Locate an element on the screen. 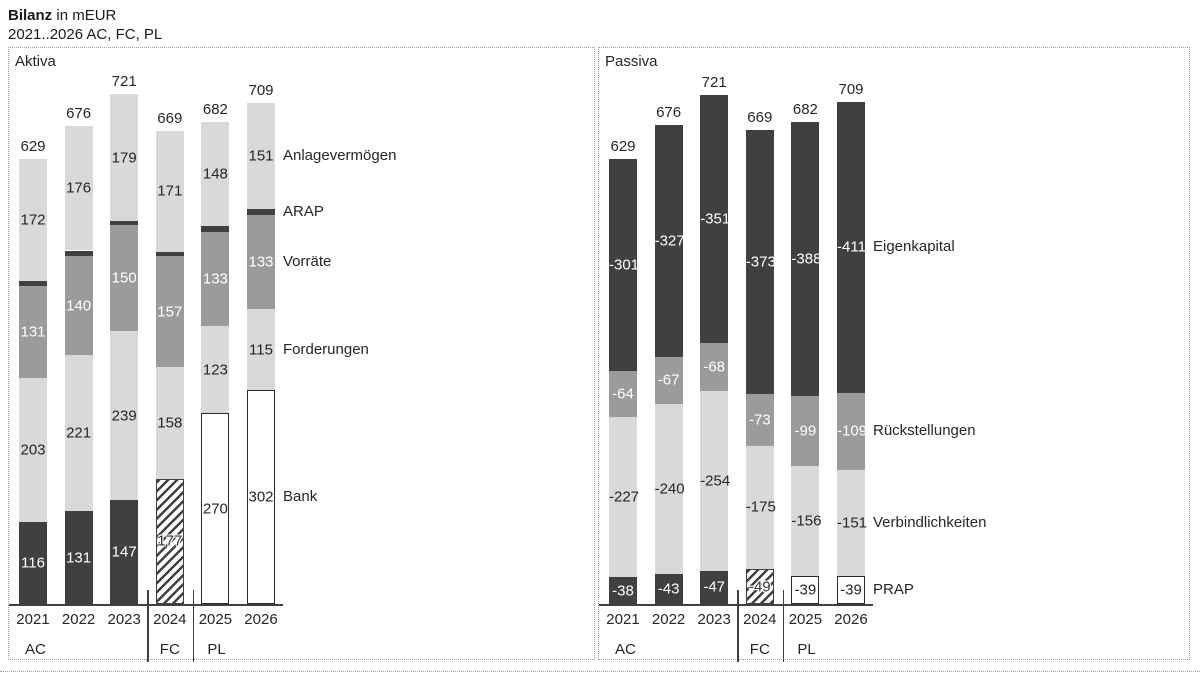 The image size is (1200, 674). value-label-vorrate-2022: 140 is located at coordinates (79, 306).